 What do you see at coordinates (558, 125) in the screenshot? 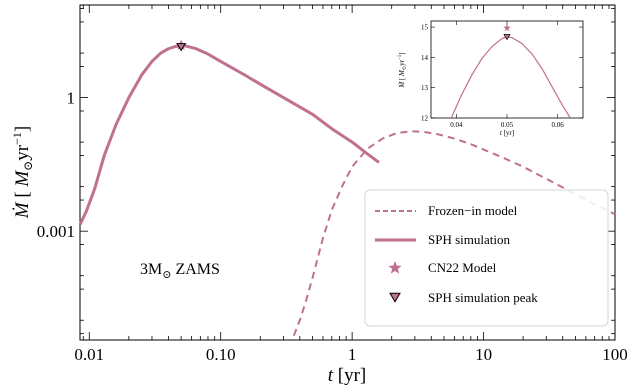
I see `inset-x-tick-label: 0.06` at bounding box center [558, 125].